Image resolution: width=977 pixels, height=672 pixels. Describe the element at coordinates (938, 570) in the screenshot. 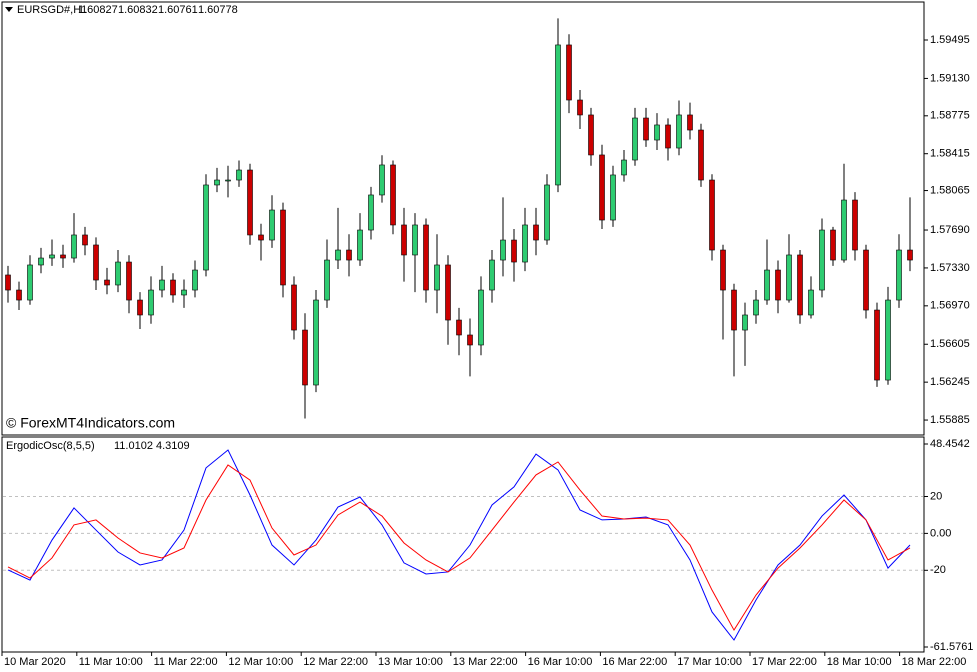

I see `y-tick-label: -20` at that location.